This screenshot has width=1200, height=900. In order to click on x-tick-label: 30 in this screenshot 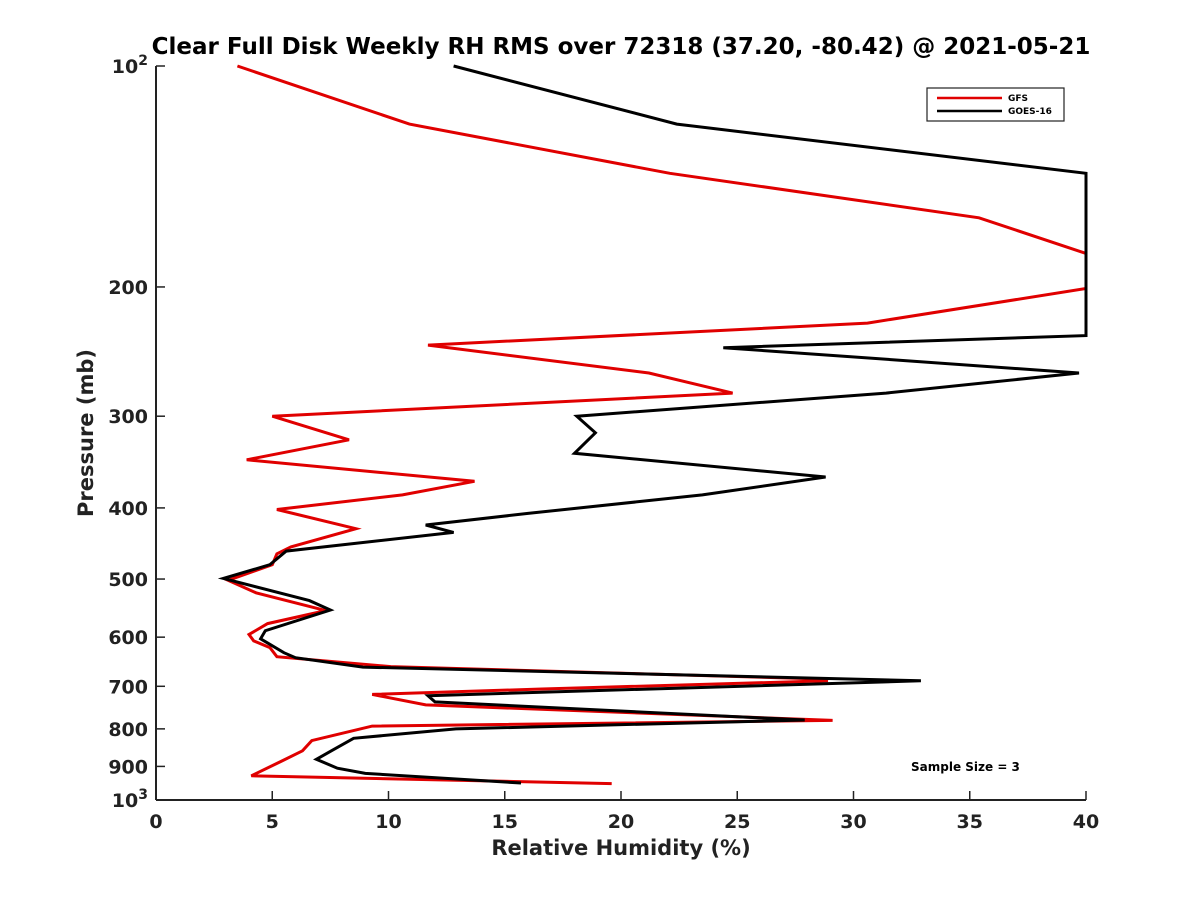, I will do `click(853, 822)`.